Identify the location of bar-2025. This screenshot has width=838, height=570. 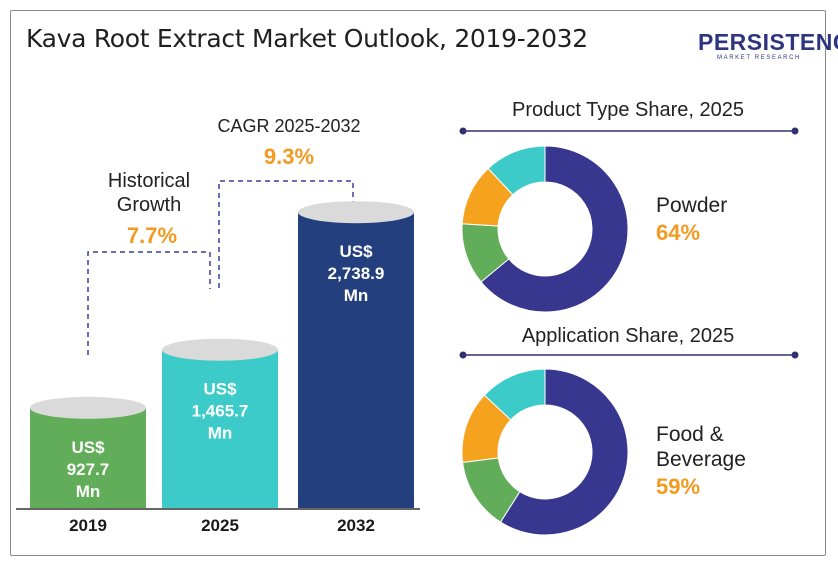
(220, 428).